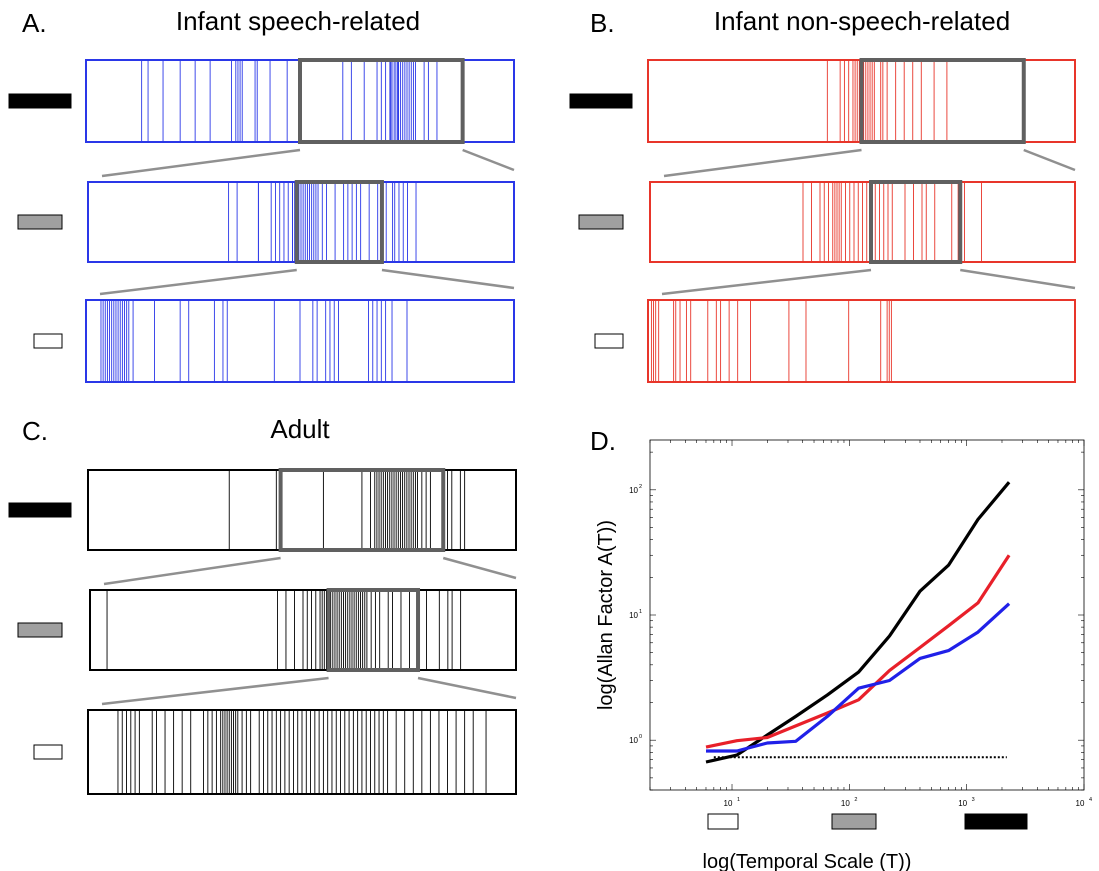  What do you see at coordinates (855, 800) in the screenshot?
I see `x-tick-exponent: 2` at bounding box center [855, 800].